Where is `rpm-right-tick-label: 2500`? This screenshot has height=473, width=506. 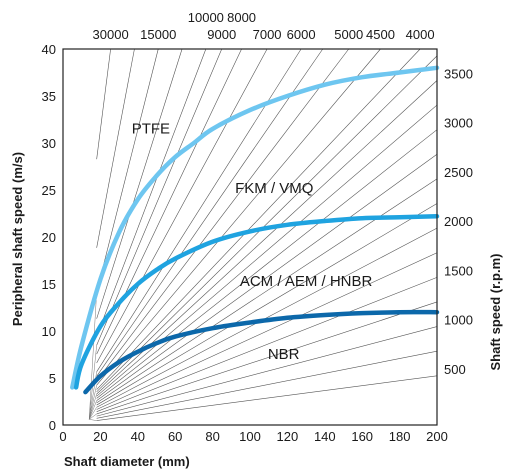 rpm-right-tick-label: 2500 is located at coordinates (458, 172).